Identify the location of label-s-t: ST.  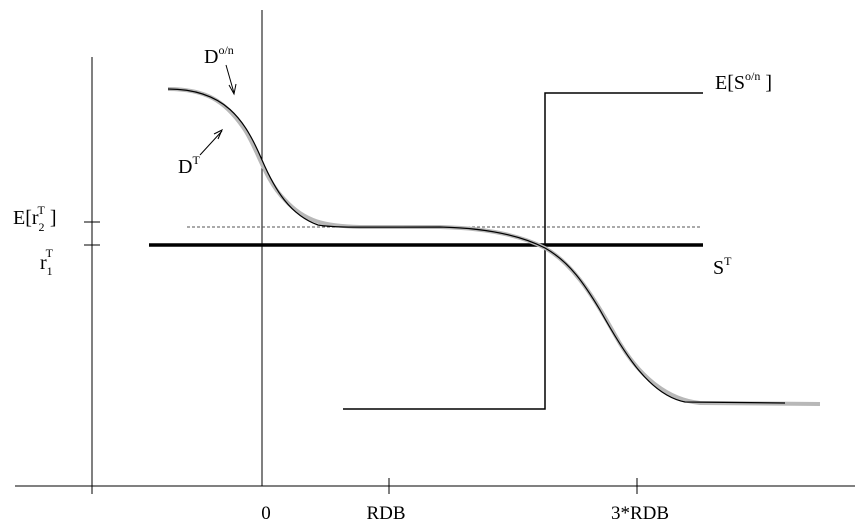
(722, 266).